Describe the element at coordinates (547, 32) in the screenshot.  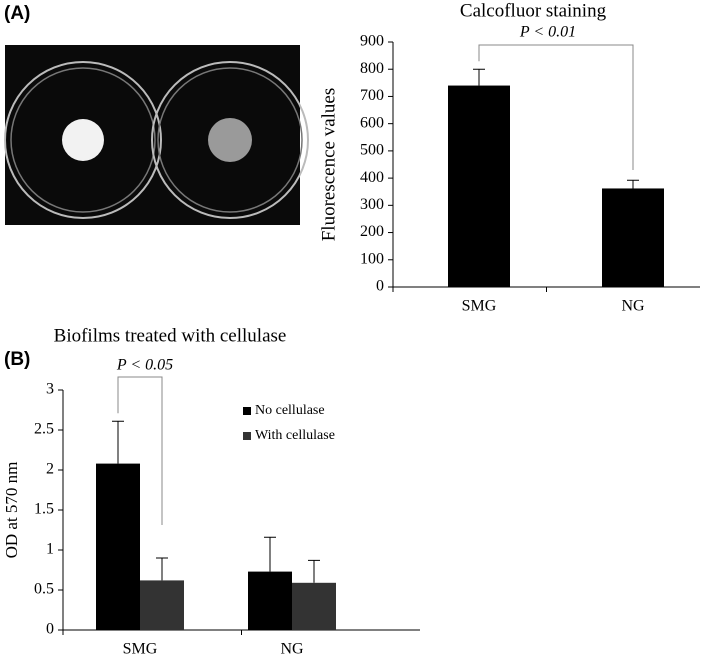
I see `significance-label: P < 0.01` at that location.